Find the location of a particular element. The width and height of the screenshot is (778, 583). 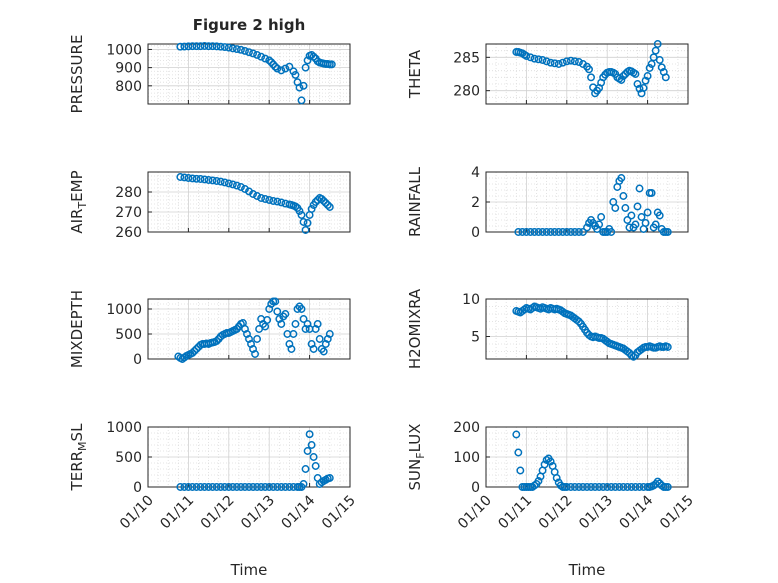

y-axis-label: THETA is located at coordinates (415, 74).